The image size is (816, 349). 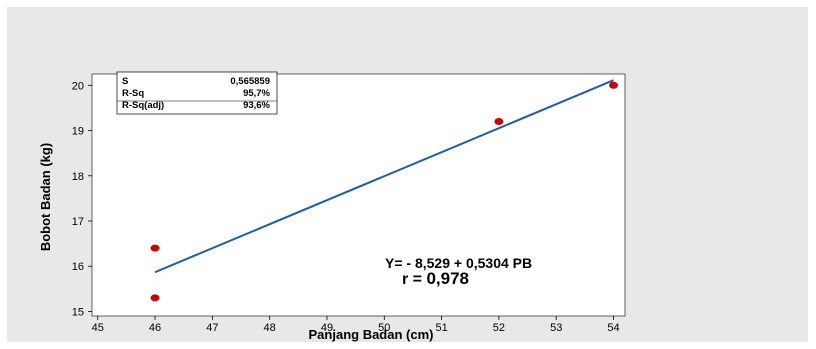 What do you see at coordinates (270, 328) in the screenshot?
I see `x-tick-label: 48` at bounding box center [270, 328].